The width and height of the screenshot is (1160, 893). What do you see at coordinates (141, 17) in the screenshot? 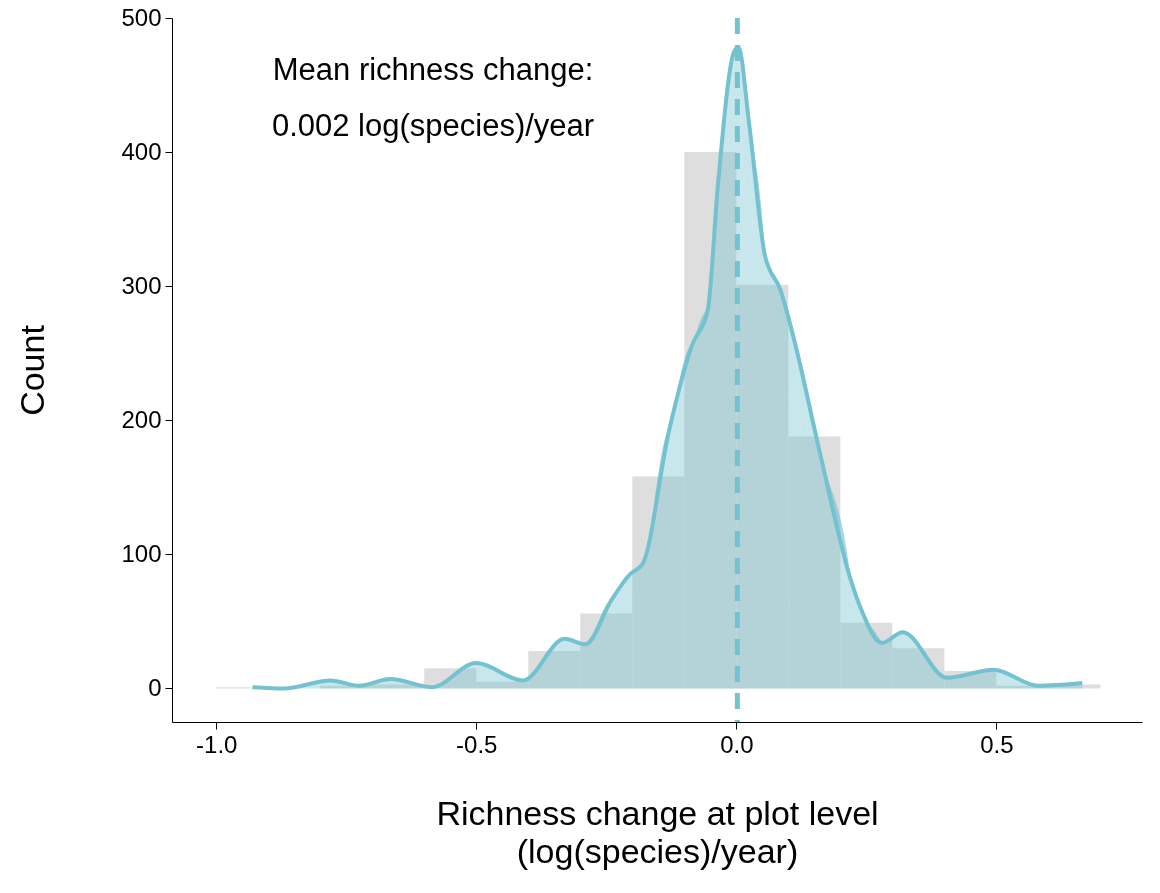
I see `y-tick-label: 500` at bounding box center [141, 17].